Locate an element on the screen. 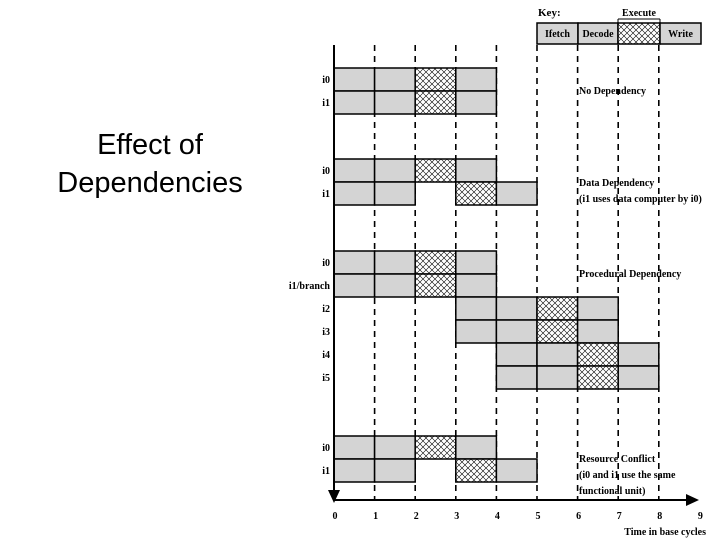  slide-title: Effect of Dependencies is located at coordinates (150, 164).